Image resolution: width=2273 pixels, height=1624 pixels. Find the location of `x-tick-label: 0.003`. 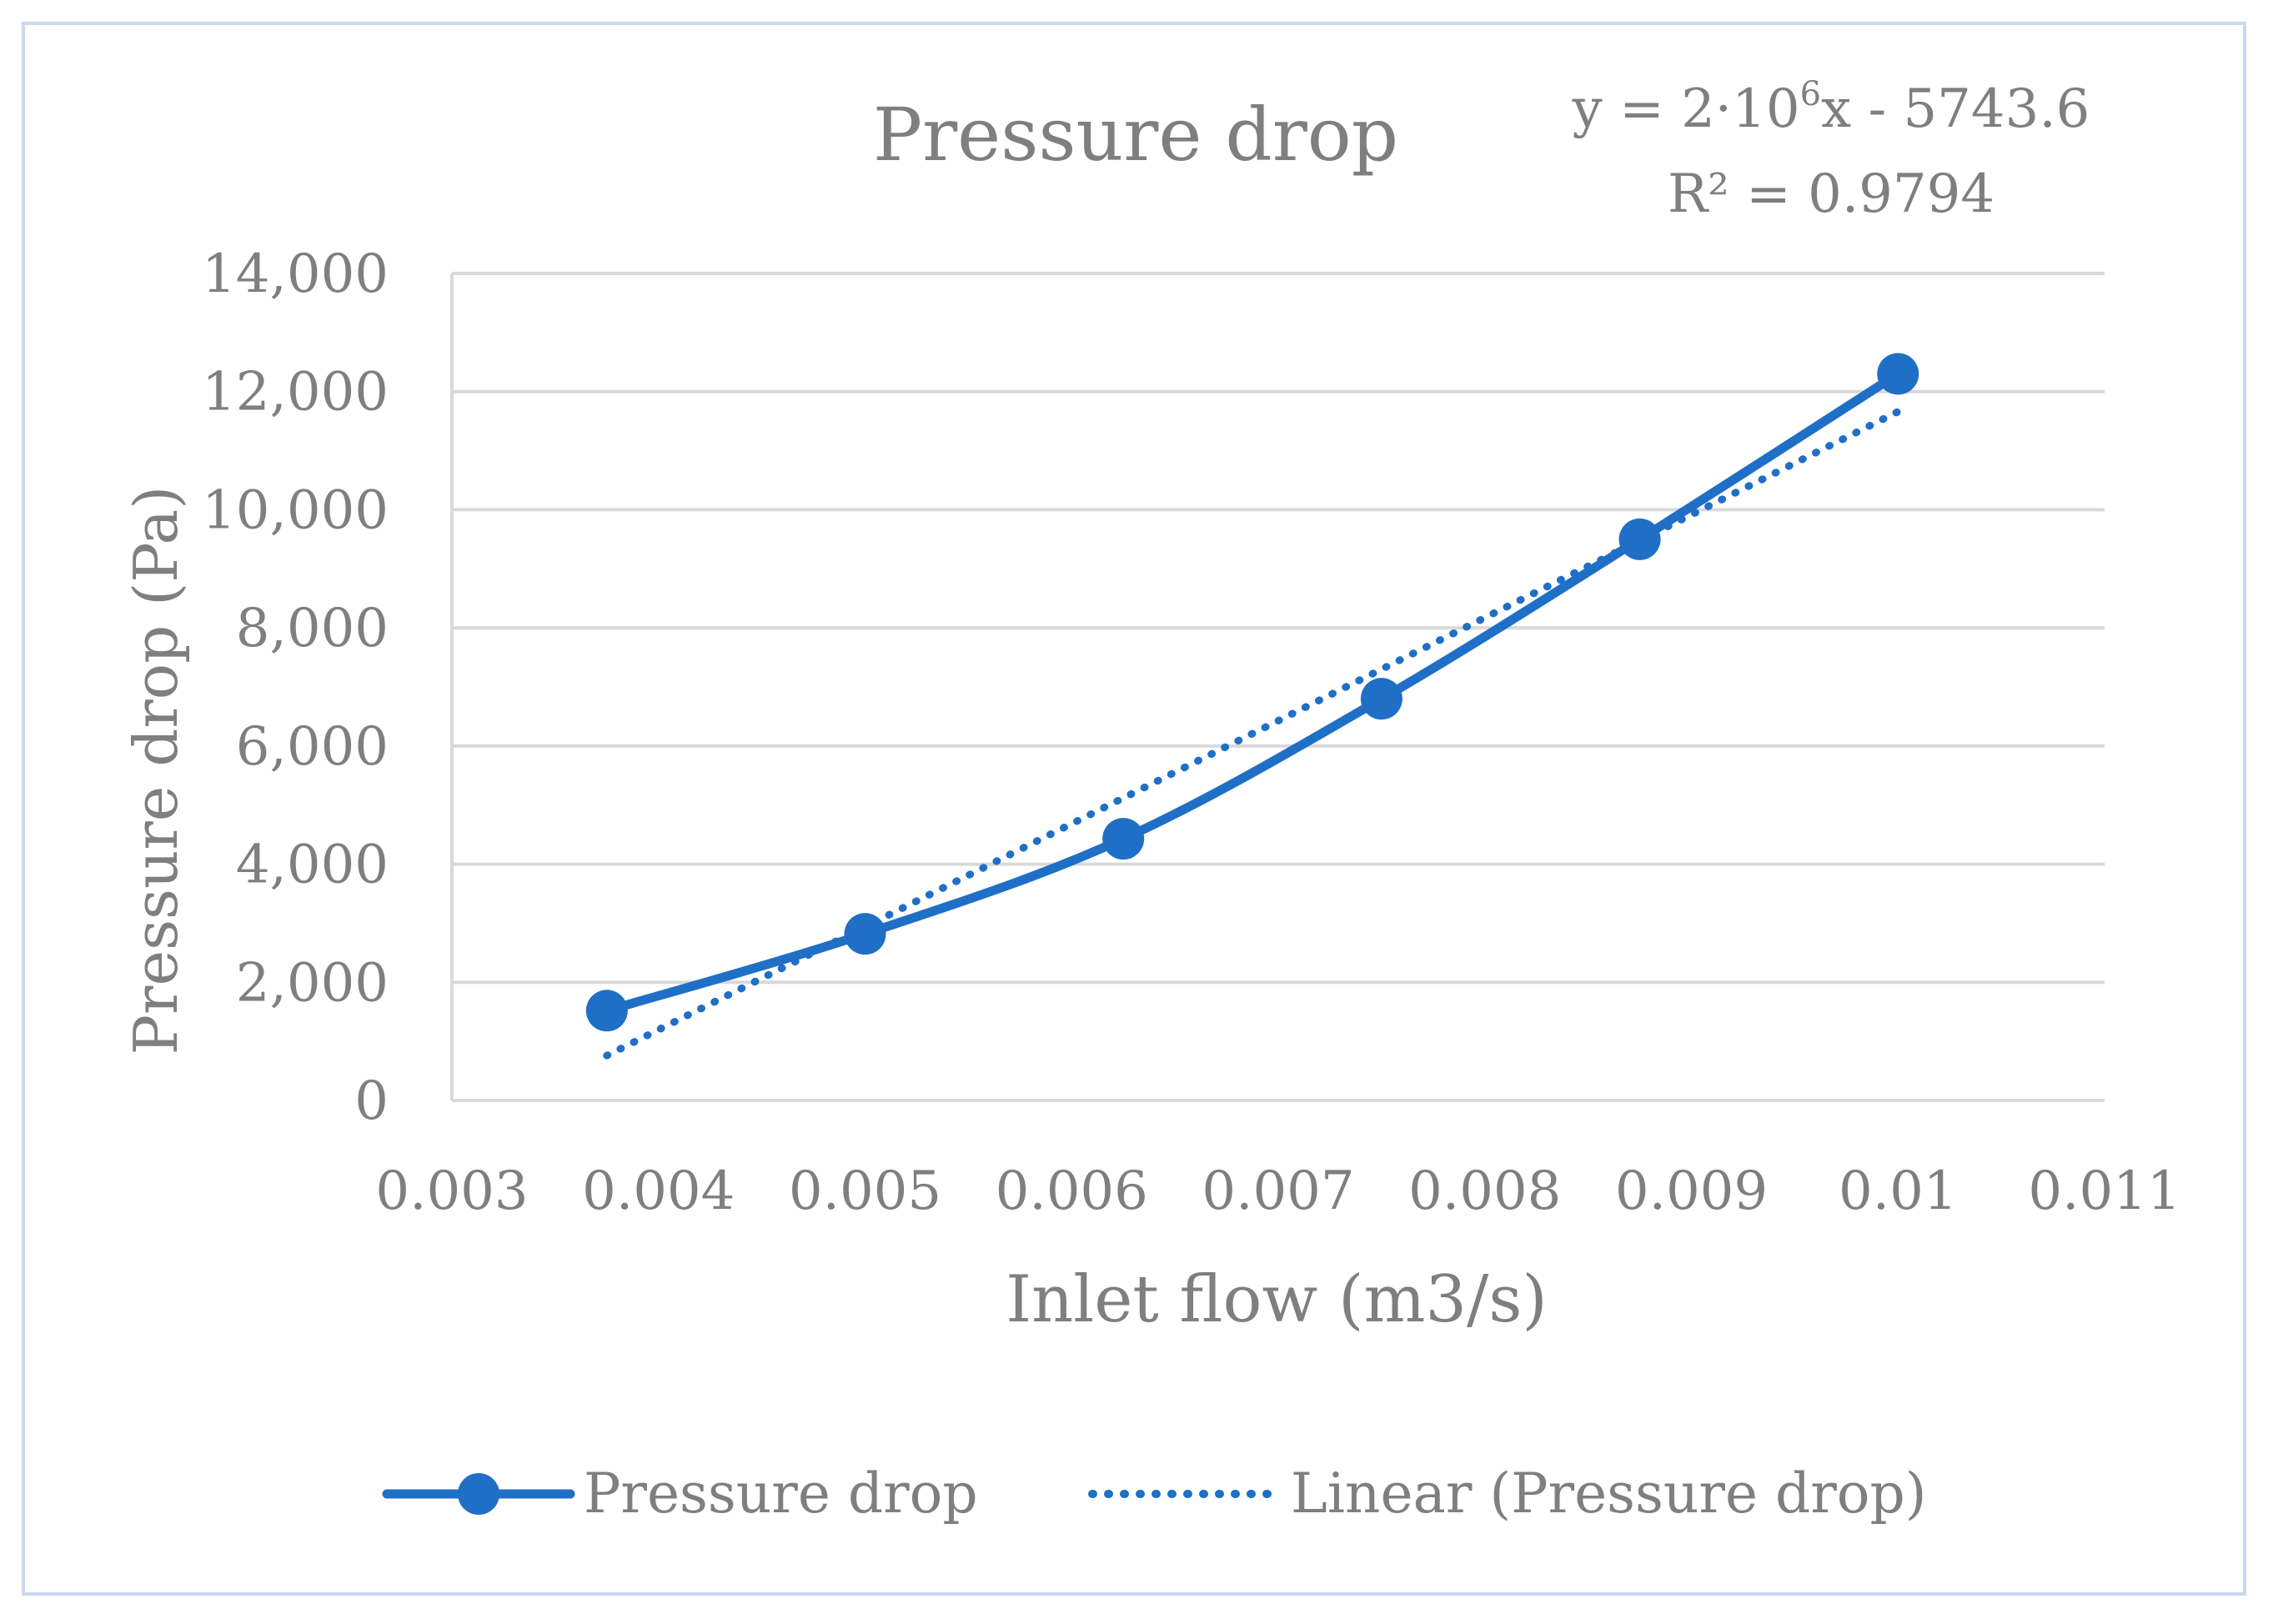

x-tick-label: 0.003 is located at coordinates (451, 1191).